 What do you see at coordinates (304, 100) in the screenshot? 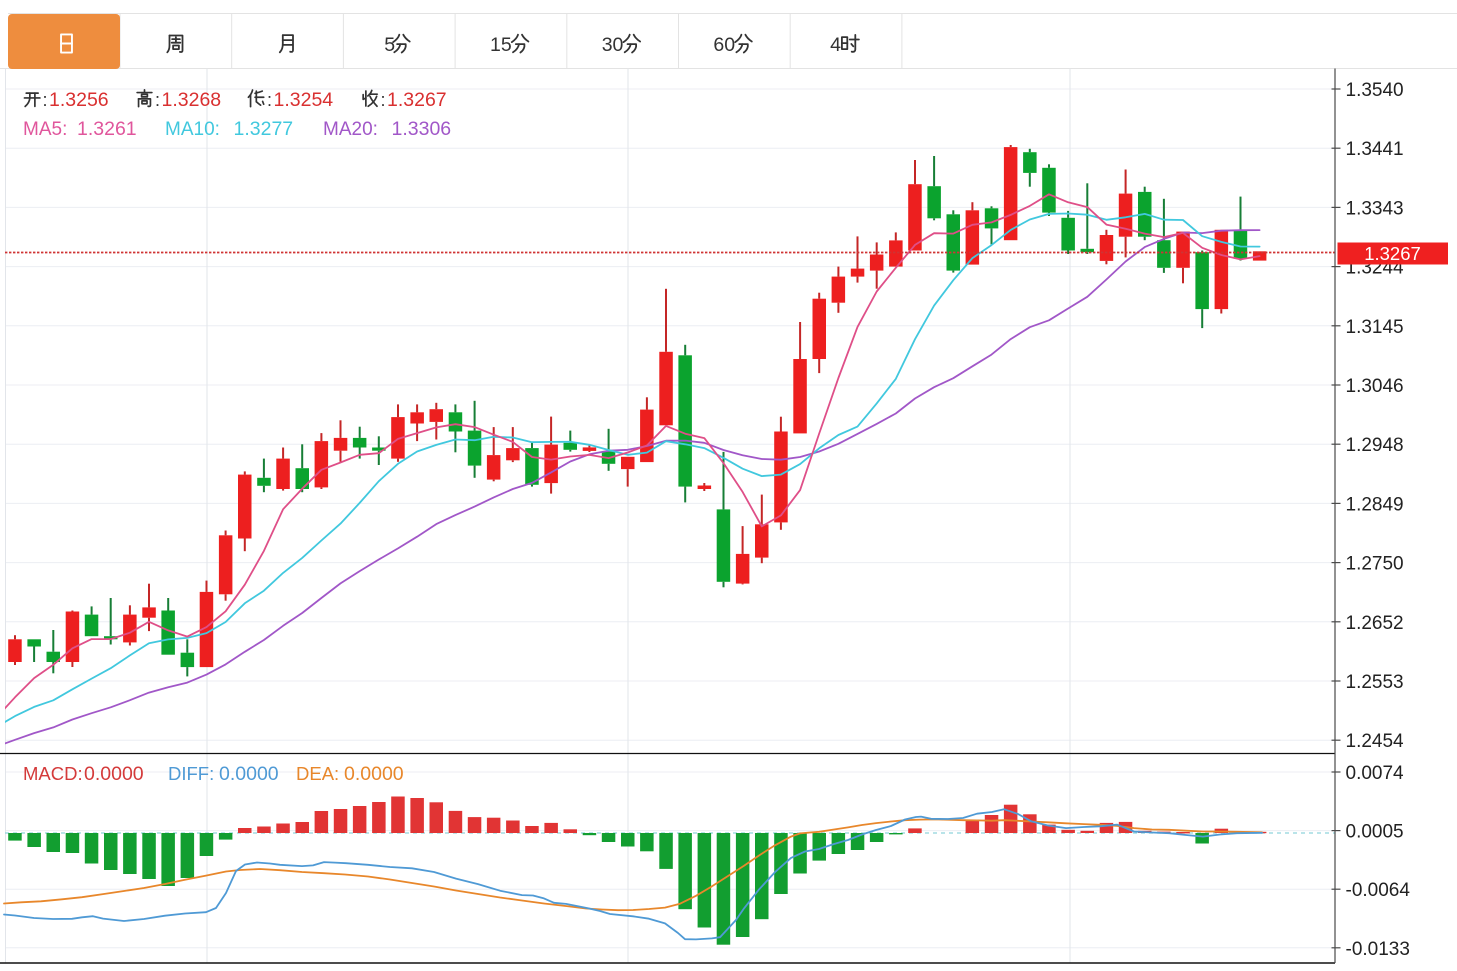
I see `svg-text: 1.3254` at bounding box center [304, 100].